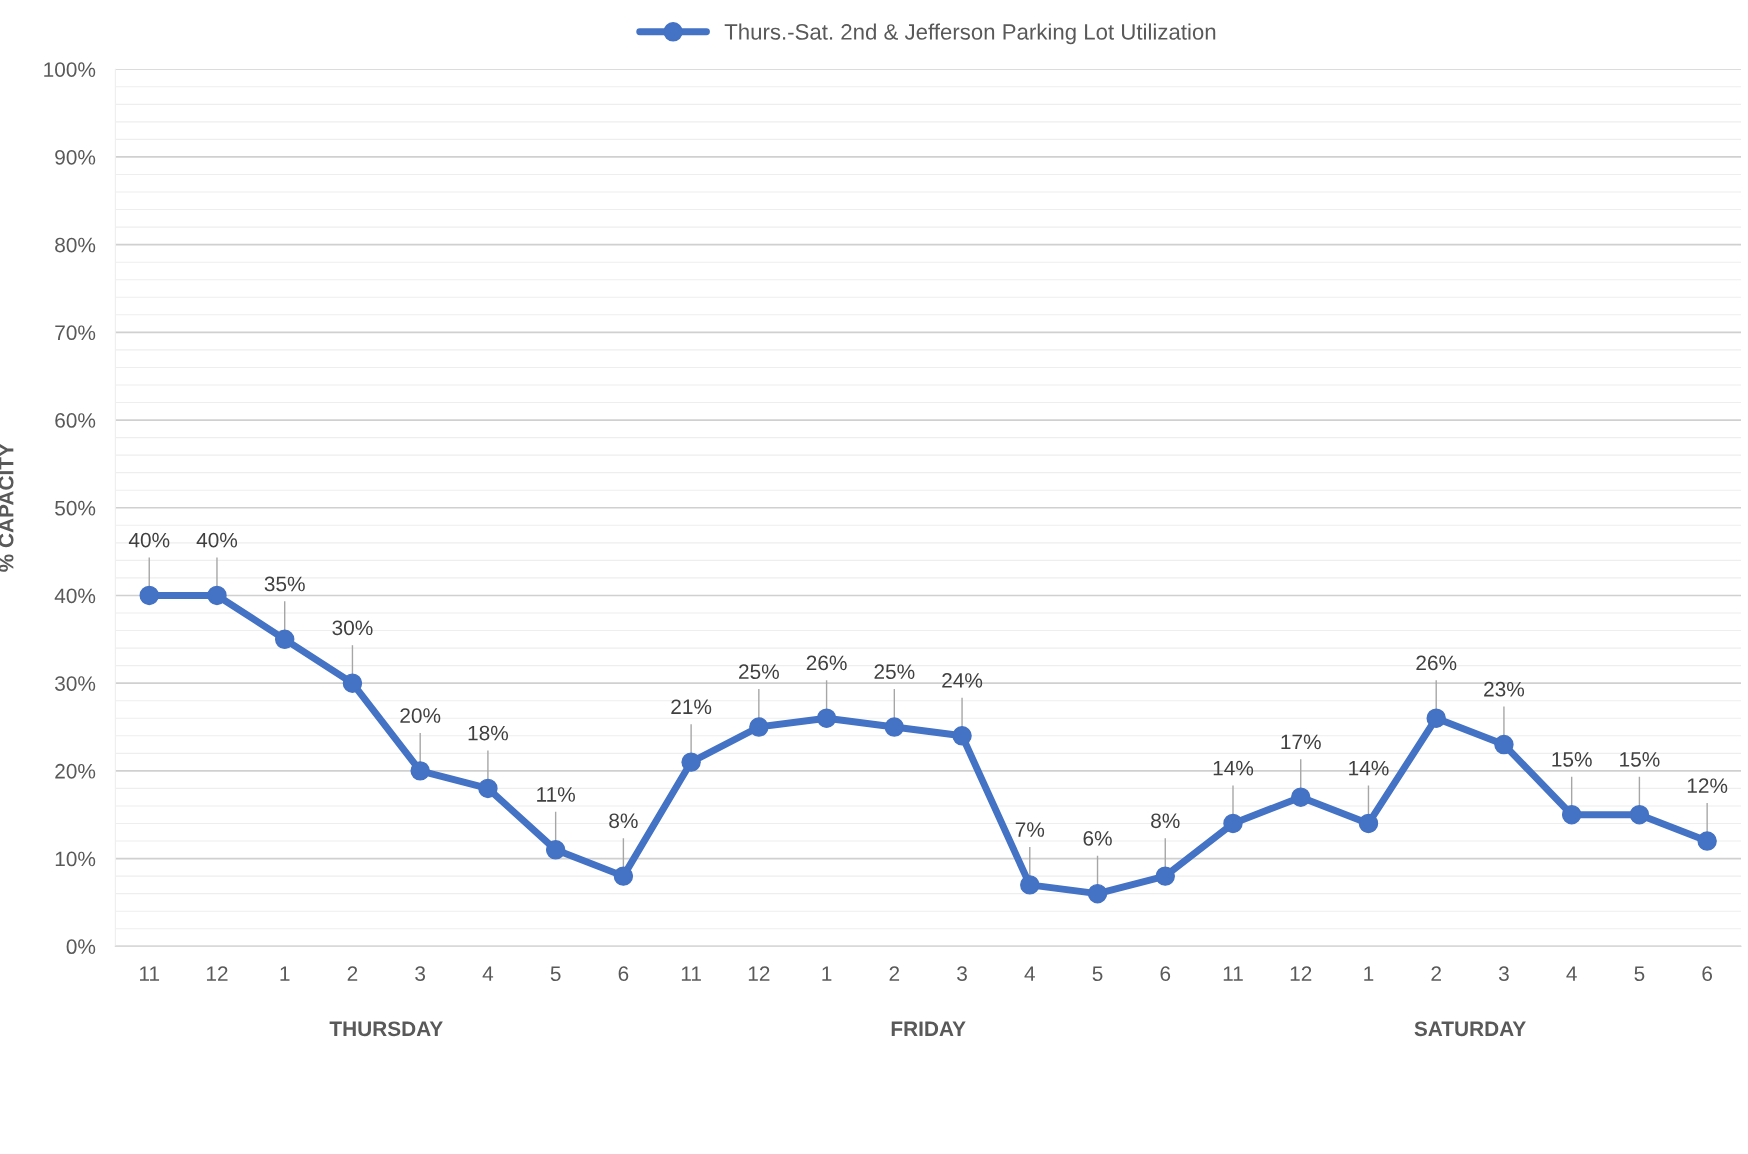 The image size is (1748, 1154). What do you see at coordinates (1030, 829) in the screenshot?
I see `data-label: 7%` at bounding box center [1030, 829].